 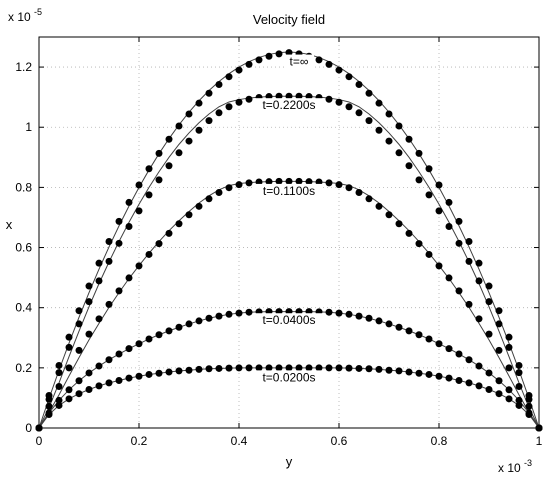 I want to click on curve-label: t=0.2200s, so click(x=288, y=105).